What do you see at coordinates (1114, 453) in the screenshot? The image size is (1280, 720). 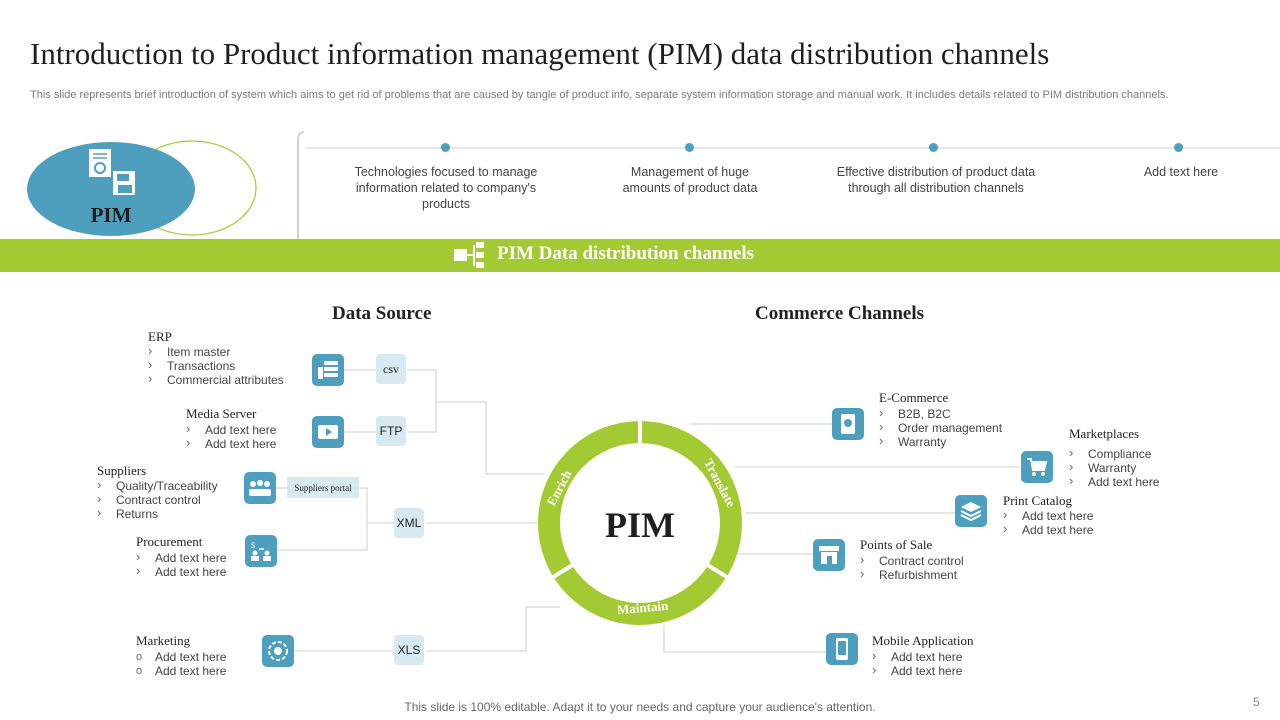 I see `list-item: Compliance` at bounding box center [1114, 453].